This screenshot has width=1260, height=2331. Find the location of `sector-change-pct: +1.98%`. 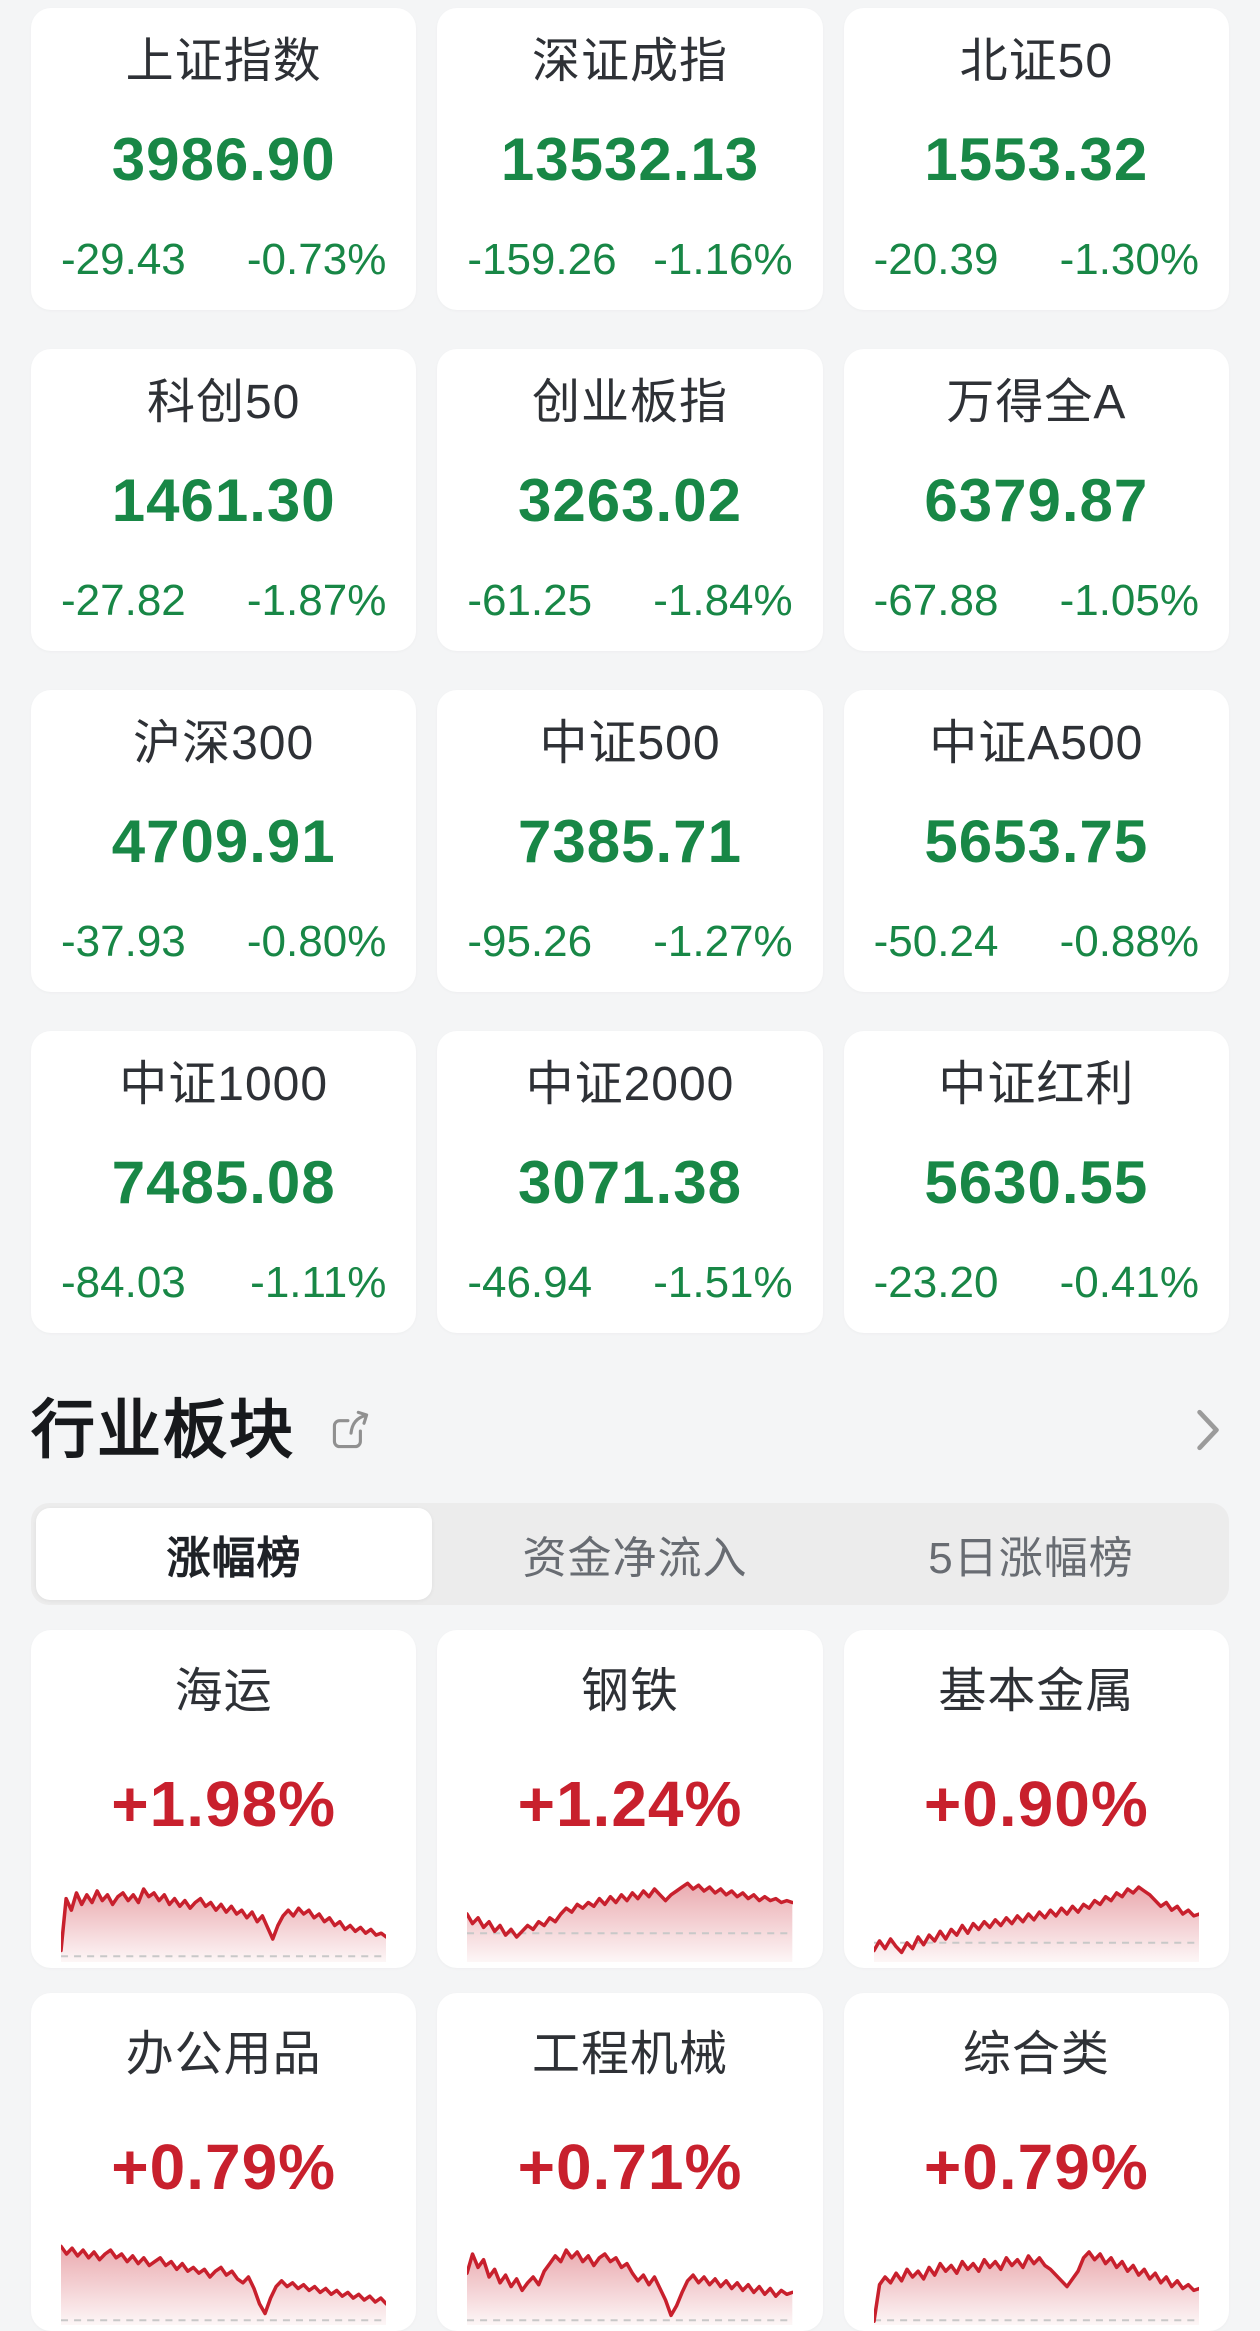

sector-change-pct: +1.98% is located at coordinates (224, 1804).